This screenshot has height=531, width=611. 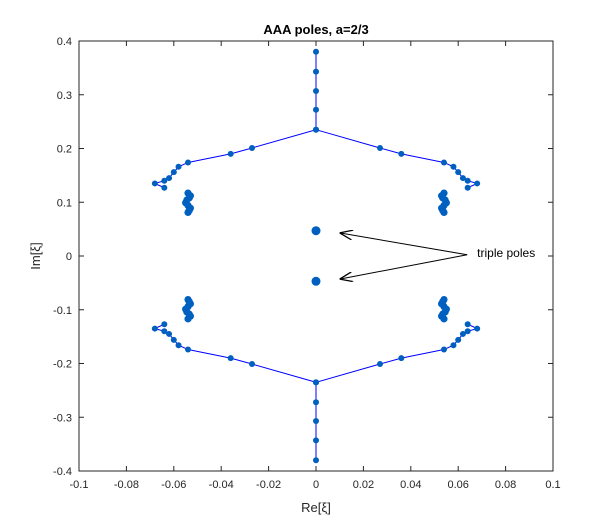 What do you see at coordinates (64, 203) in the screenshot?
I see `y-tick-label: 0.1` at bounding box center [64, 203].